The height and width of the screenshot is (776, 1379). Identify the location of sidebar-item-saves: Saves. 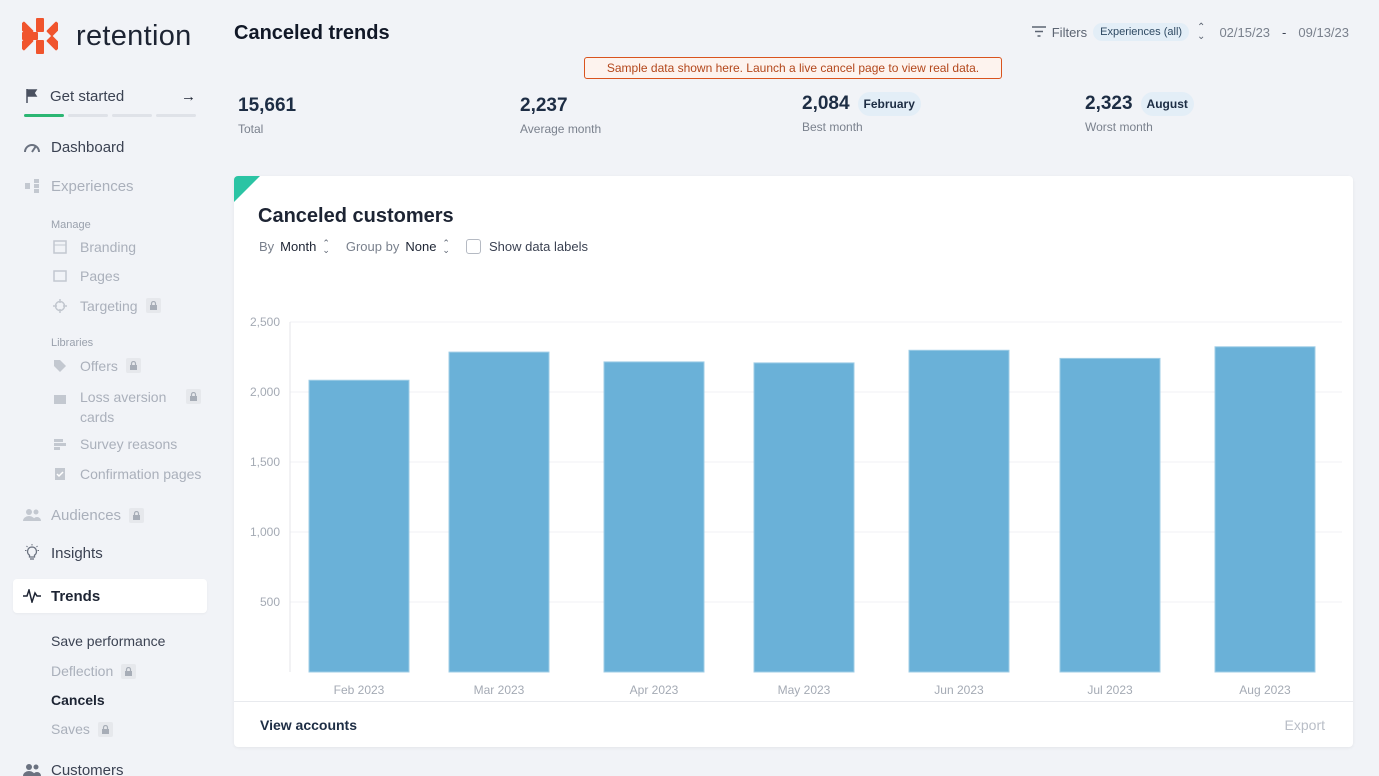
(82, 729).